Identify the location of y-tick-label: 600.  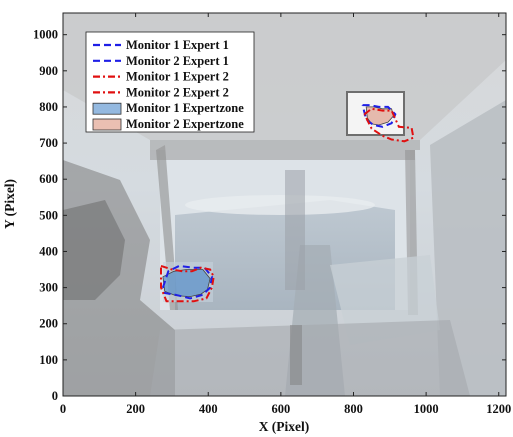
(48, 179).